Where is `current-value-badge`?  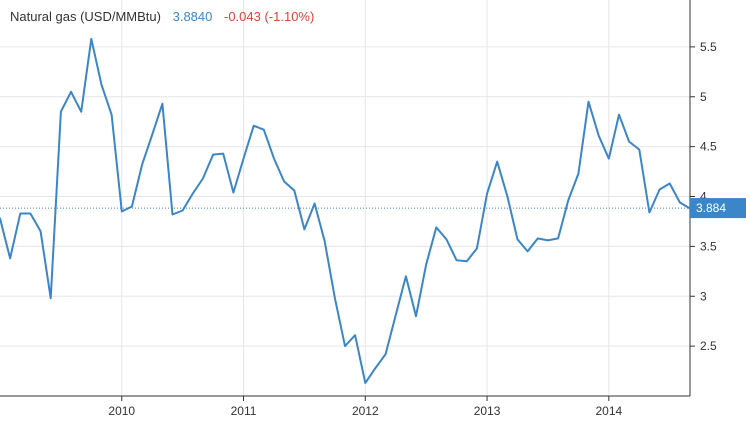 current-value-badge is located at coordinates (718, 208).